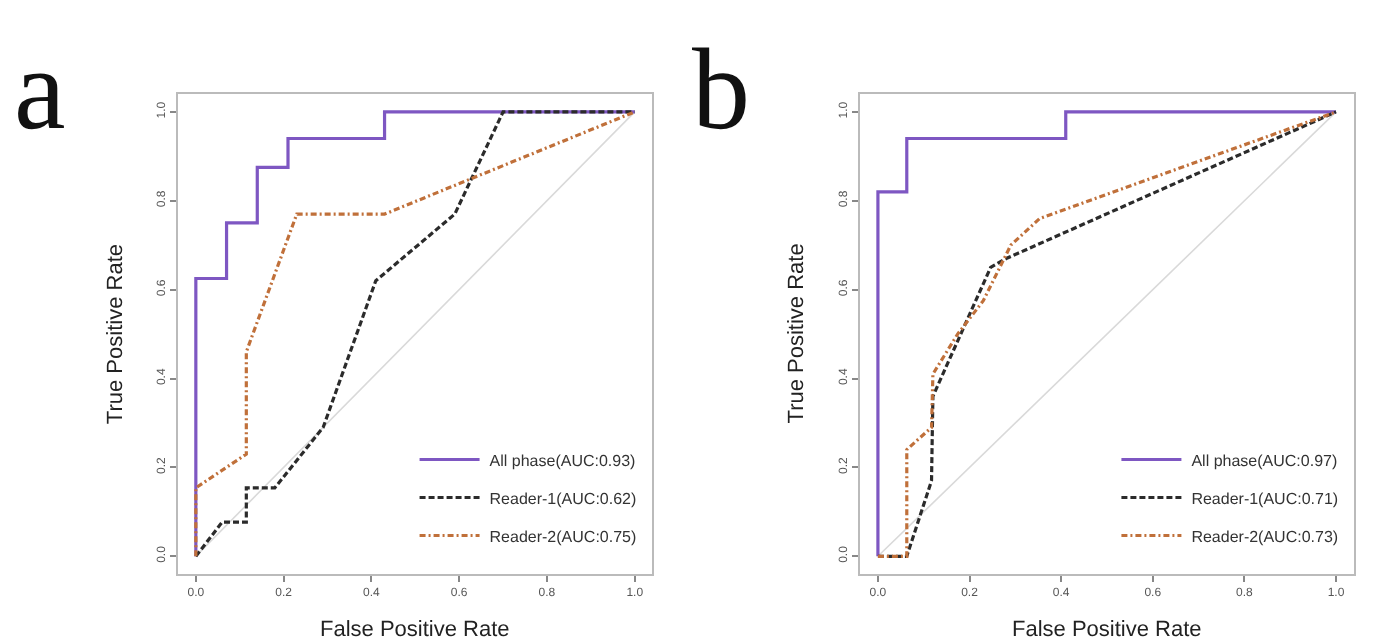 The image size is (1382, 640). I want to click on legend-label: Reader-2(AUC:0.73), so click(1265, 536).